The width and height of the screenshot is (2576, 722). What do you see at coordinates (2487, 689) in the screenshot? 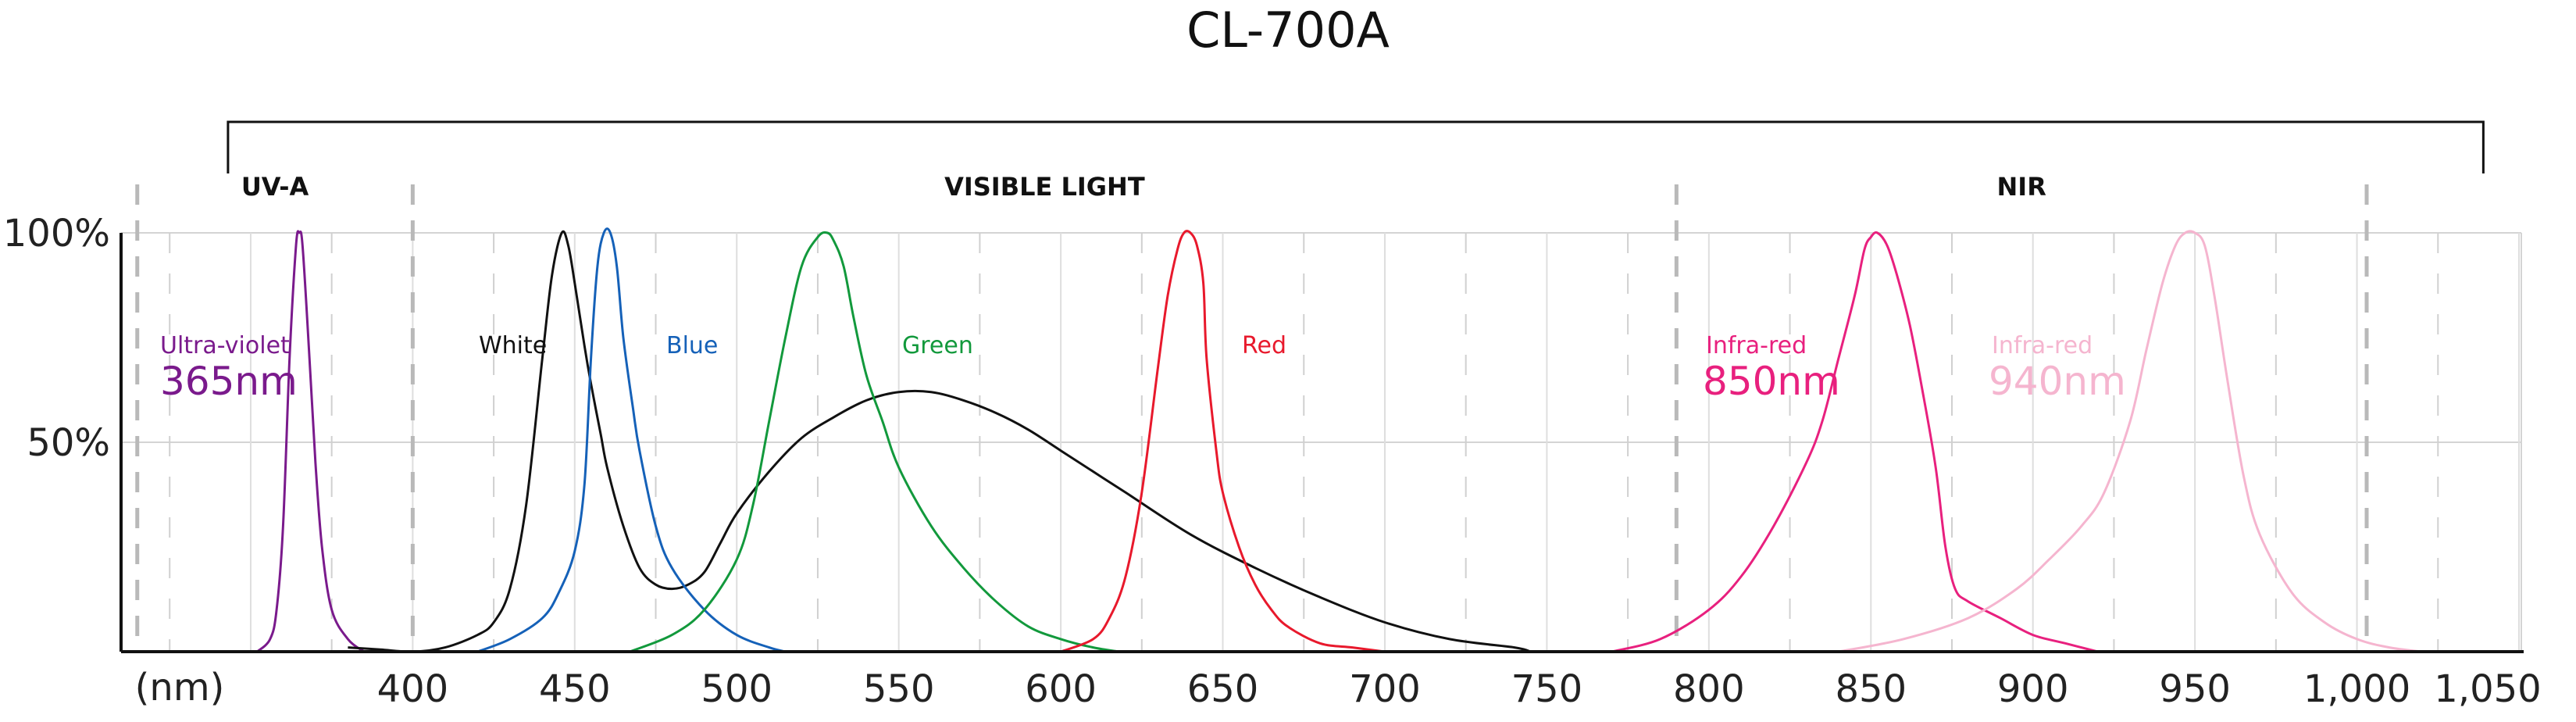
I see `x-tick-label: 1,050` at bounding box center [2487, 689].